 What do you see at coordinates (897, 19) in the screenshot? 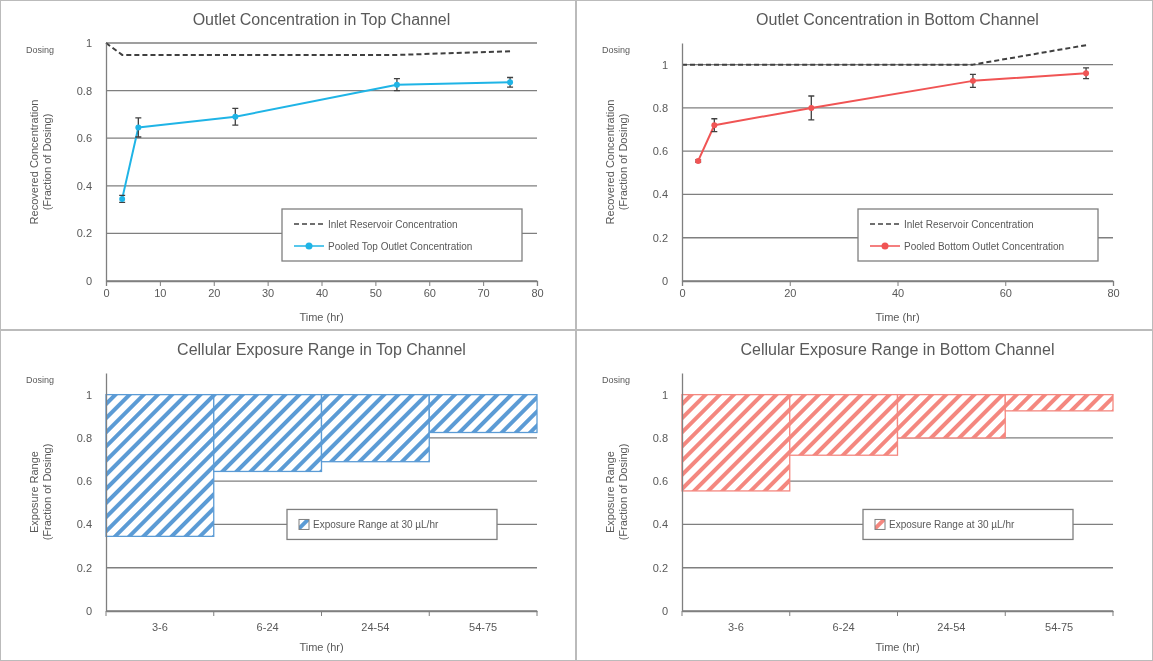
I see `chart-title: Outlet Concentration in Bottom Channel` at bounding box center [897, 19].